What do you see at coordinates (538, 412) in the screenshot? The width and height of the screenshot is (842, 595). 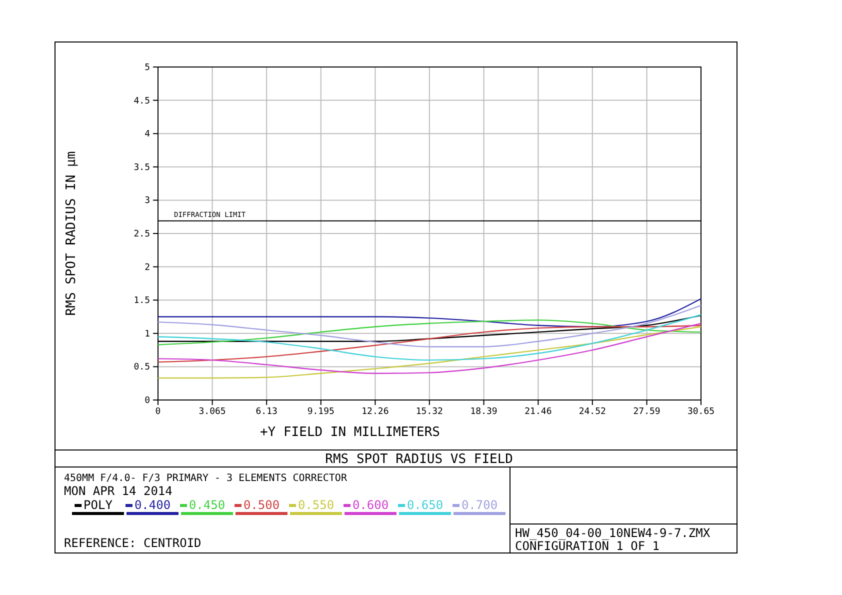 I see `x-tick-label: 21.46` at bounding box center [538, 412].